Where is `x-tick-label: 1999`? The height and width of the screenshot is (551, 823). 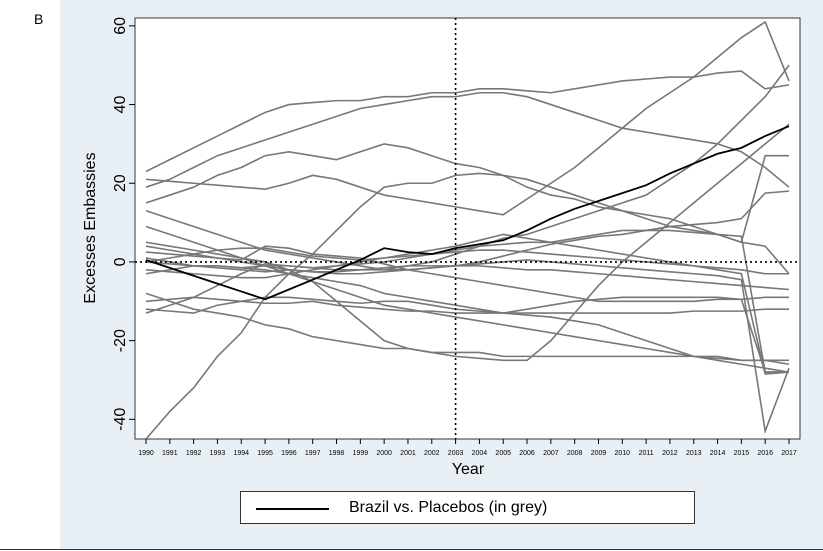
x-tick-label: 1999 is located at coordinates (361, 453).